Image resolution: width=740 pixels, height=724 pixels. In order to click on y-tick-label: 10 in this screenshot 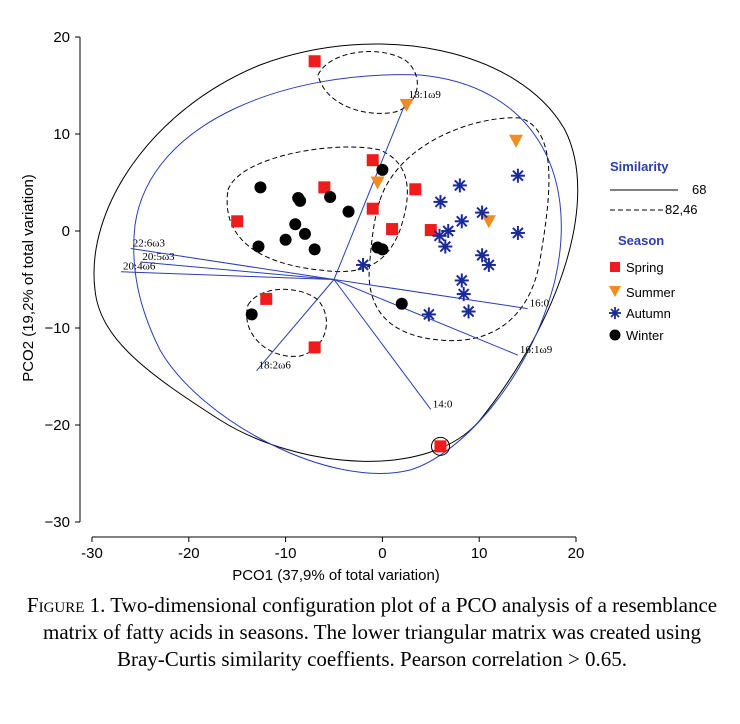, I will do `click(61, 134)`.